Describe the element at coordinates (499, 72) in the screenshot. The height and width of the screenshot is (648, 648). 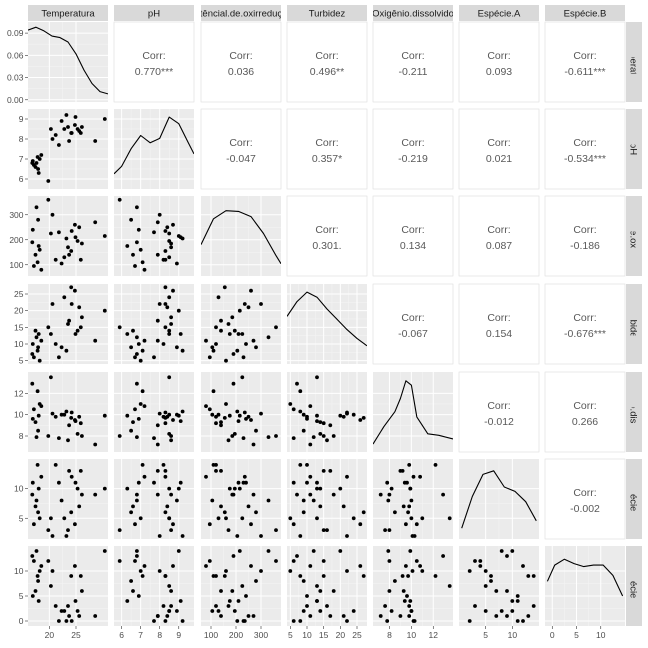
I see `corr-value: 0.093` at that location.